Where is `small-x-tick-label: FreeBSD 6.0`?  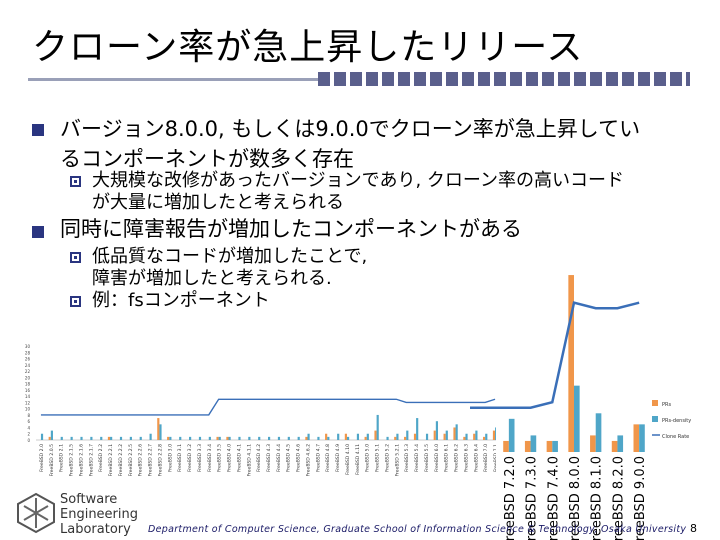
small-x-tick-label: FreeBSD 6.0 is located at coordinates (437, 458).